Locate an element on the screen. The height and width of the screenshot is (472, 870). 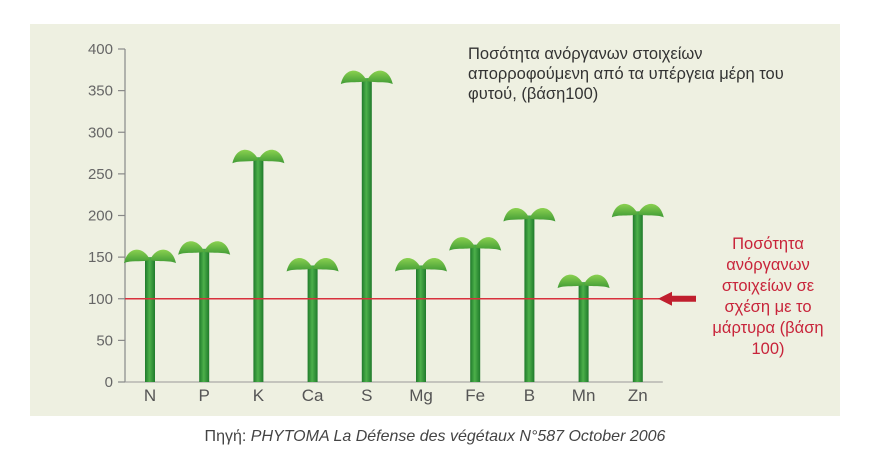
x-tick-label: Mn is located at coordinates (584, 395).